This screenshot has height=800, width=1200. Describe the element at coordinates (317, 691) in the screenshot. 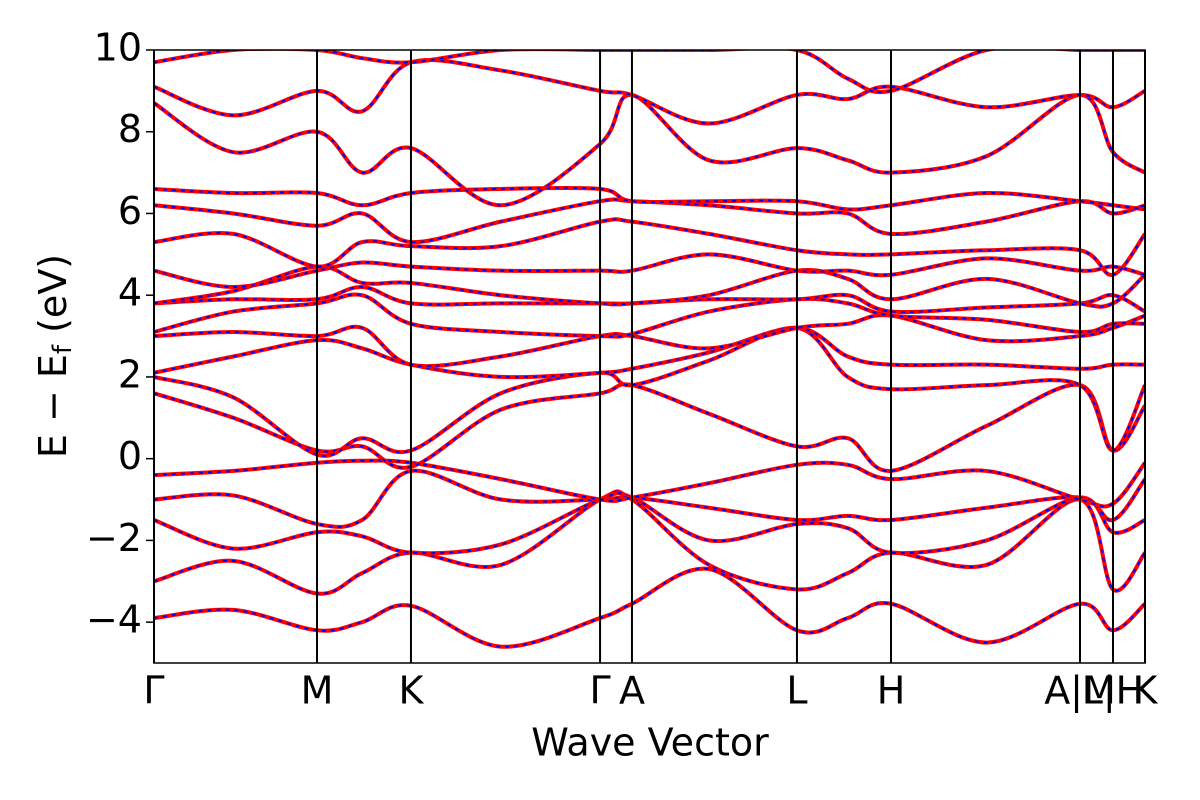

I see `x-tick-label: M` at that location.